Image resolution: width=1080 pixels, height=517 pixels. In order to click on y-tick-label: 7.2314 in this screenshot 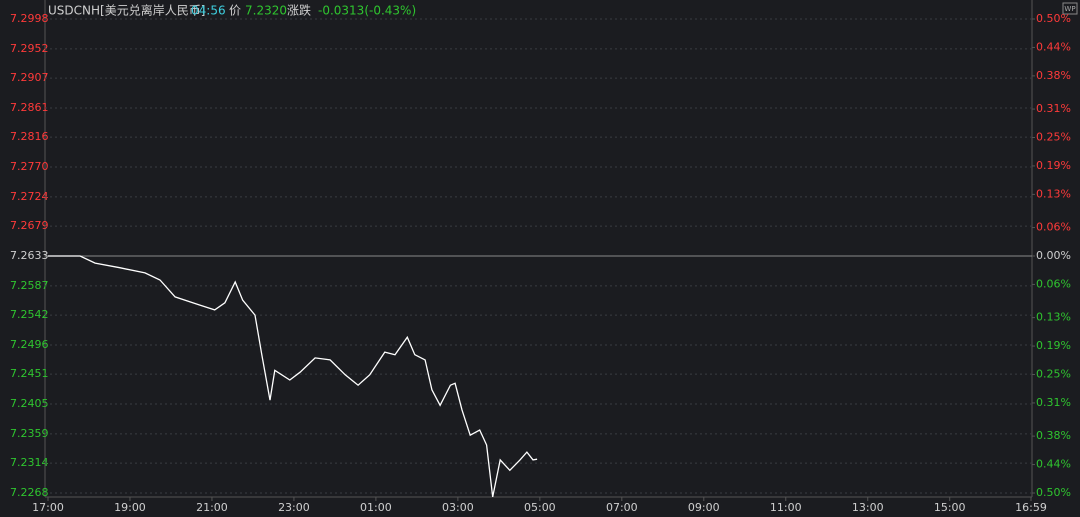, I will do `click(29, 462)`.